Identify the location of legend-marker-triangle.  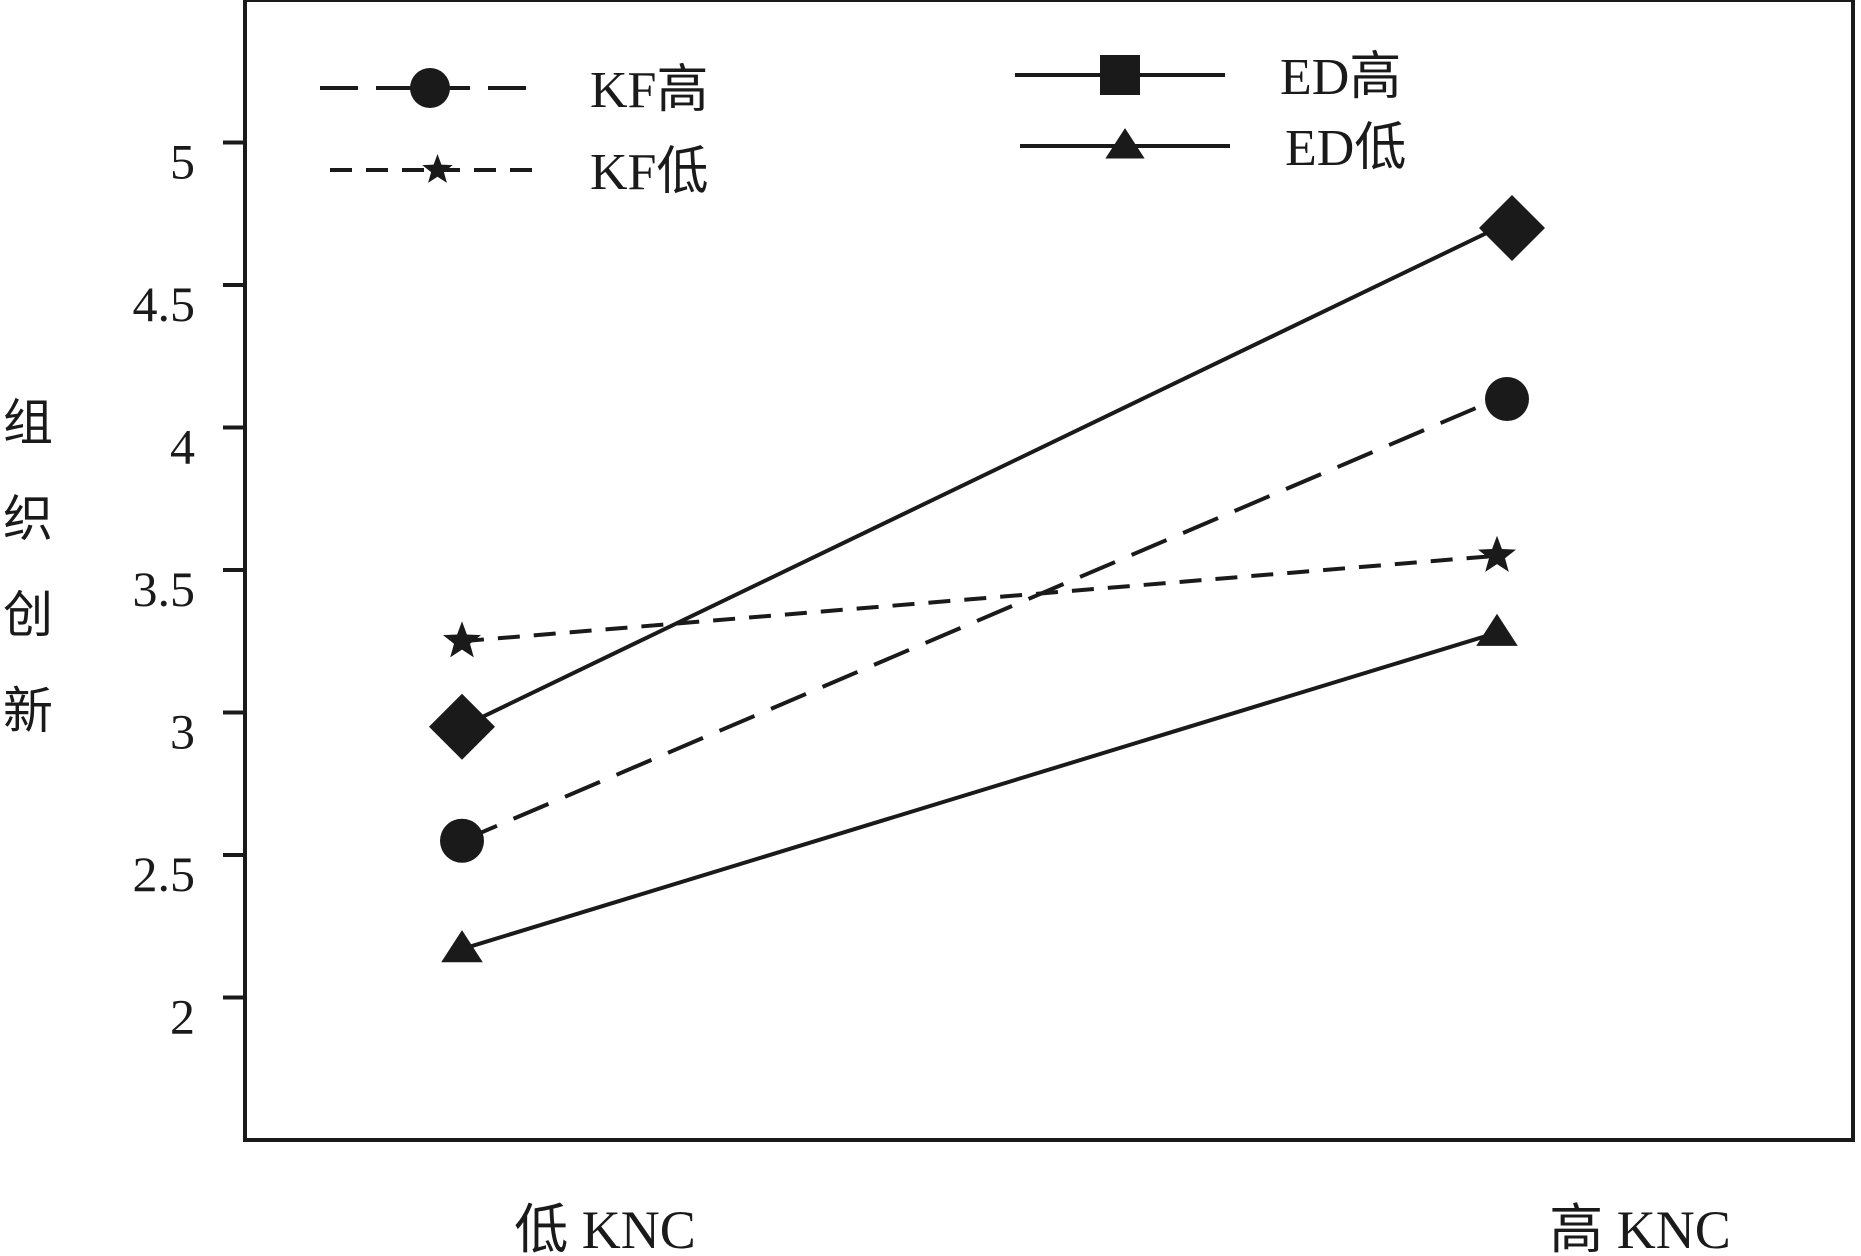
(1125, 143).